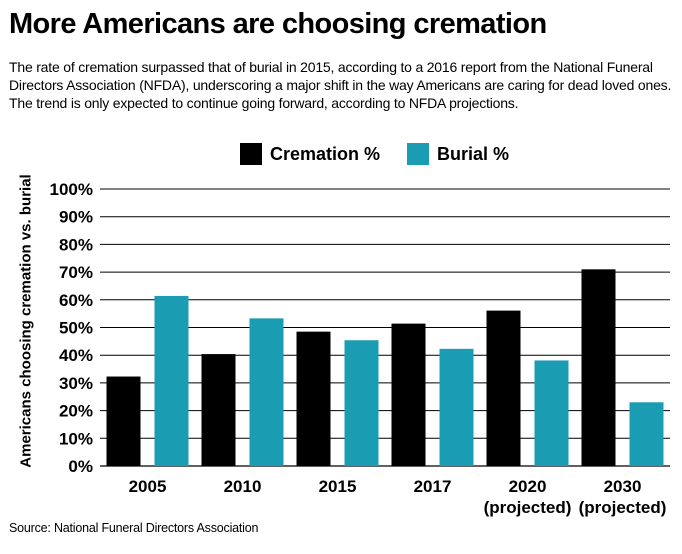  What do you see at coordinates (76, 300) in the screenshot?
I see `y-tick-label: 60%` at bounding box center [76, 300].